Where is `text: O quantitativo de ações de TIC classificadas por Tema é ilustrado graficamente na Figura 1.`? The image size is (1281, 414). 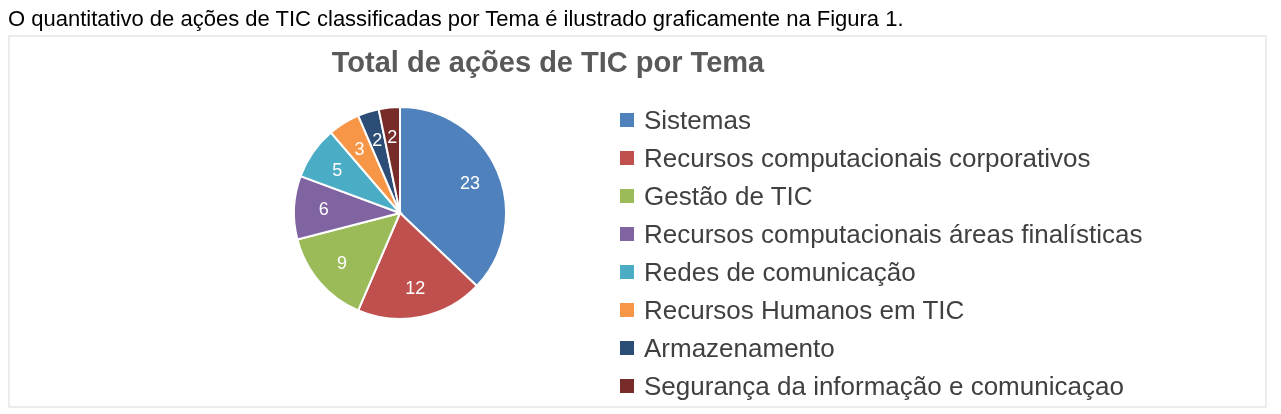
text: O quantitativo de ações de TIC classificadas por Tema é ilustrado graficamente na Figura 1. is located at coordinates (456, 18).